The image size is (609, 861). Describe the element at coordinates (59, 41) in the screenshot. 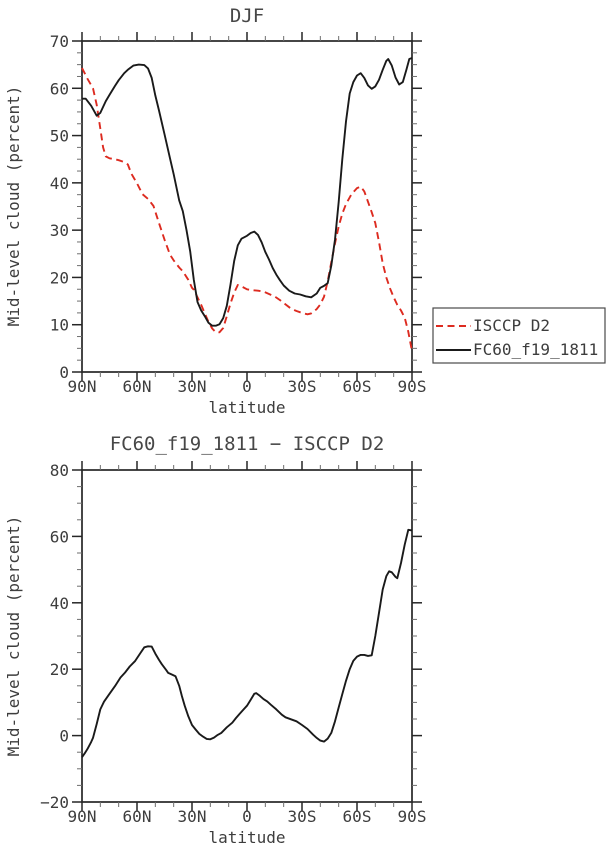

I see `y-tick-label: 70` at that location.